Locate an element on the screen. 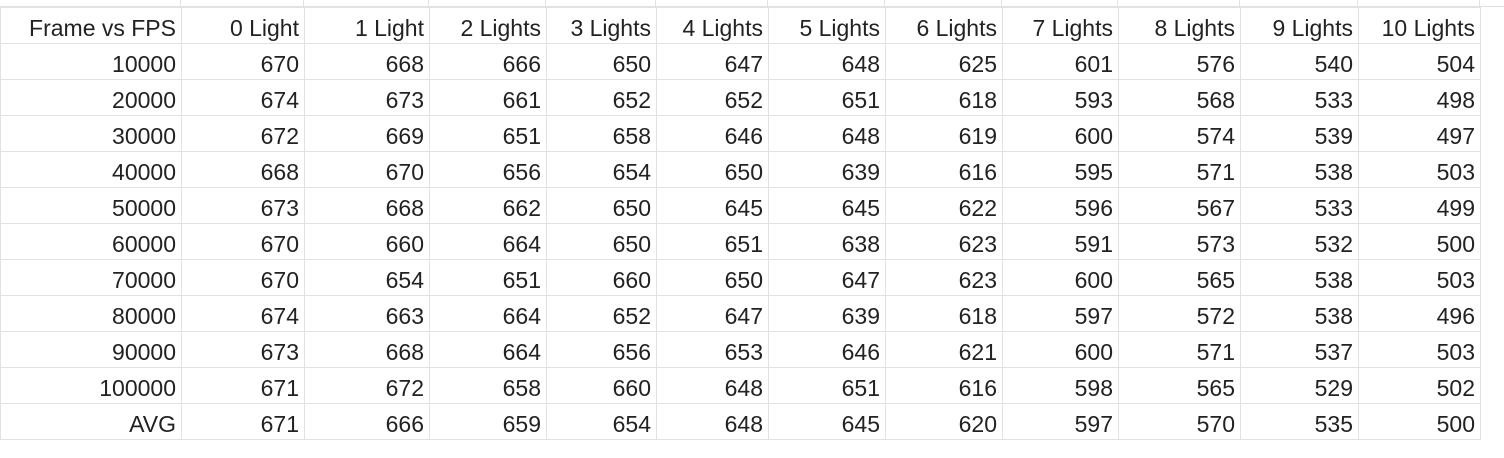 The width and height of the screenshot is (1504, 458). row-label-cell: 80000 is located at coordinates (91, 313).